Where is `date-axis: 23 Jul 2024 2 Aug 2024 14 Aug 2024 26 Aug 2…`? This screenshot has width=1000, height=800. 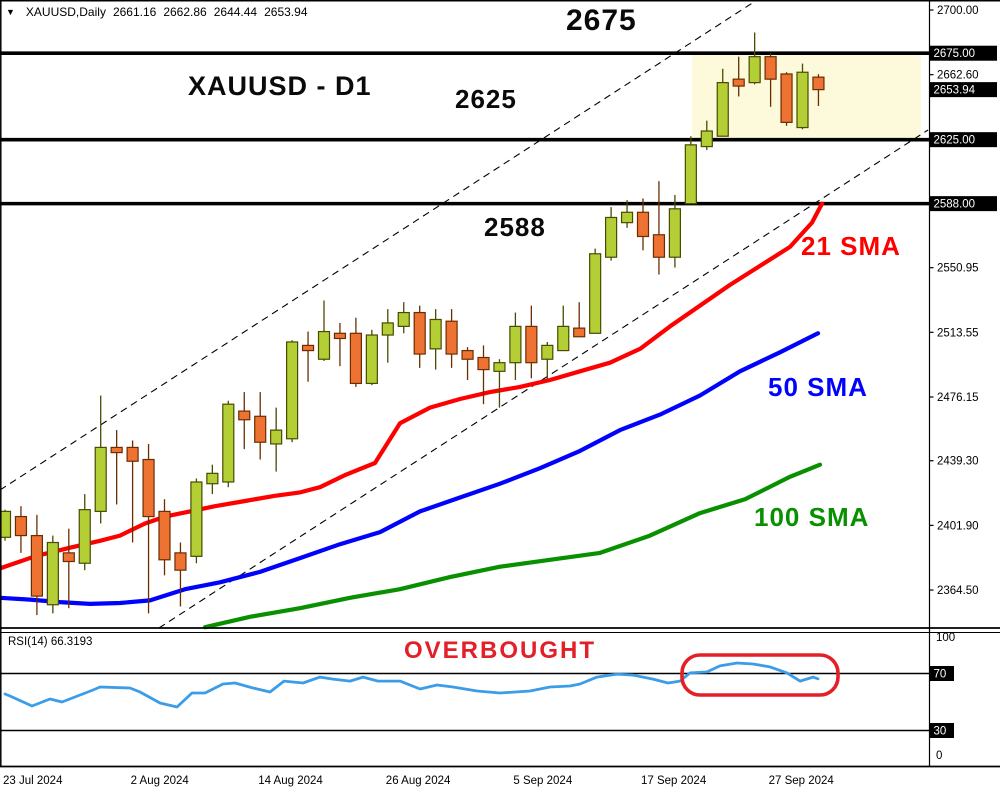
date-axis: 23 Jul 2024 2 Aug 2024 14 Aug 2024 26 Aug 2… is located at coordinates (418, 781).